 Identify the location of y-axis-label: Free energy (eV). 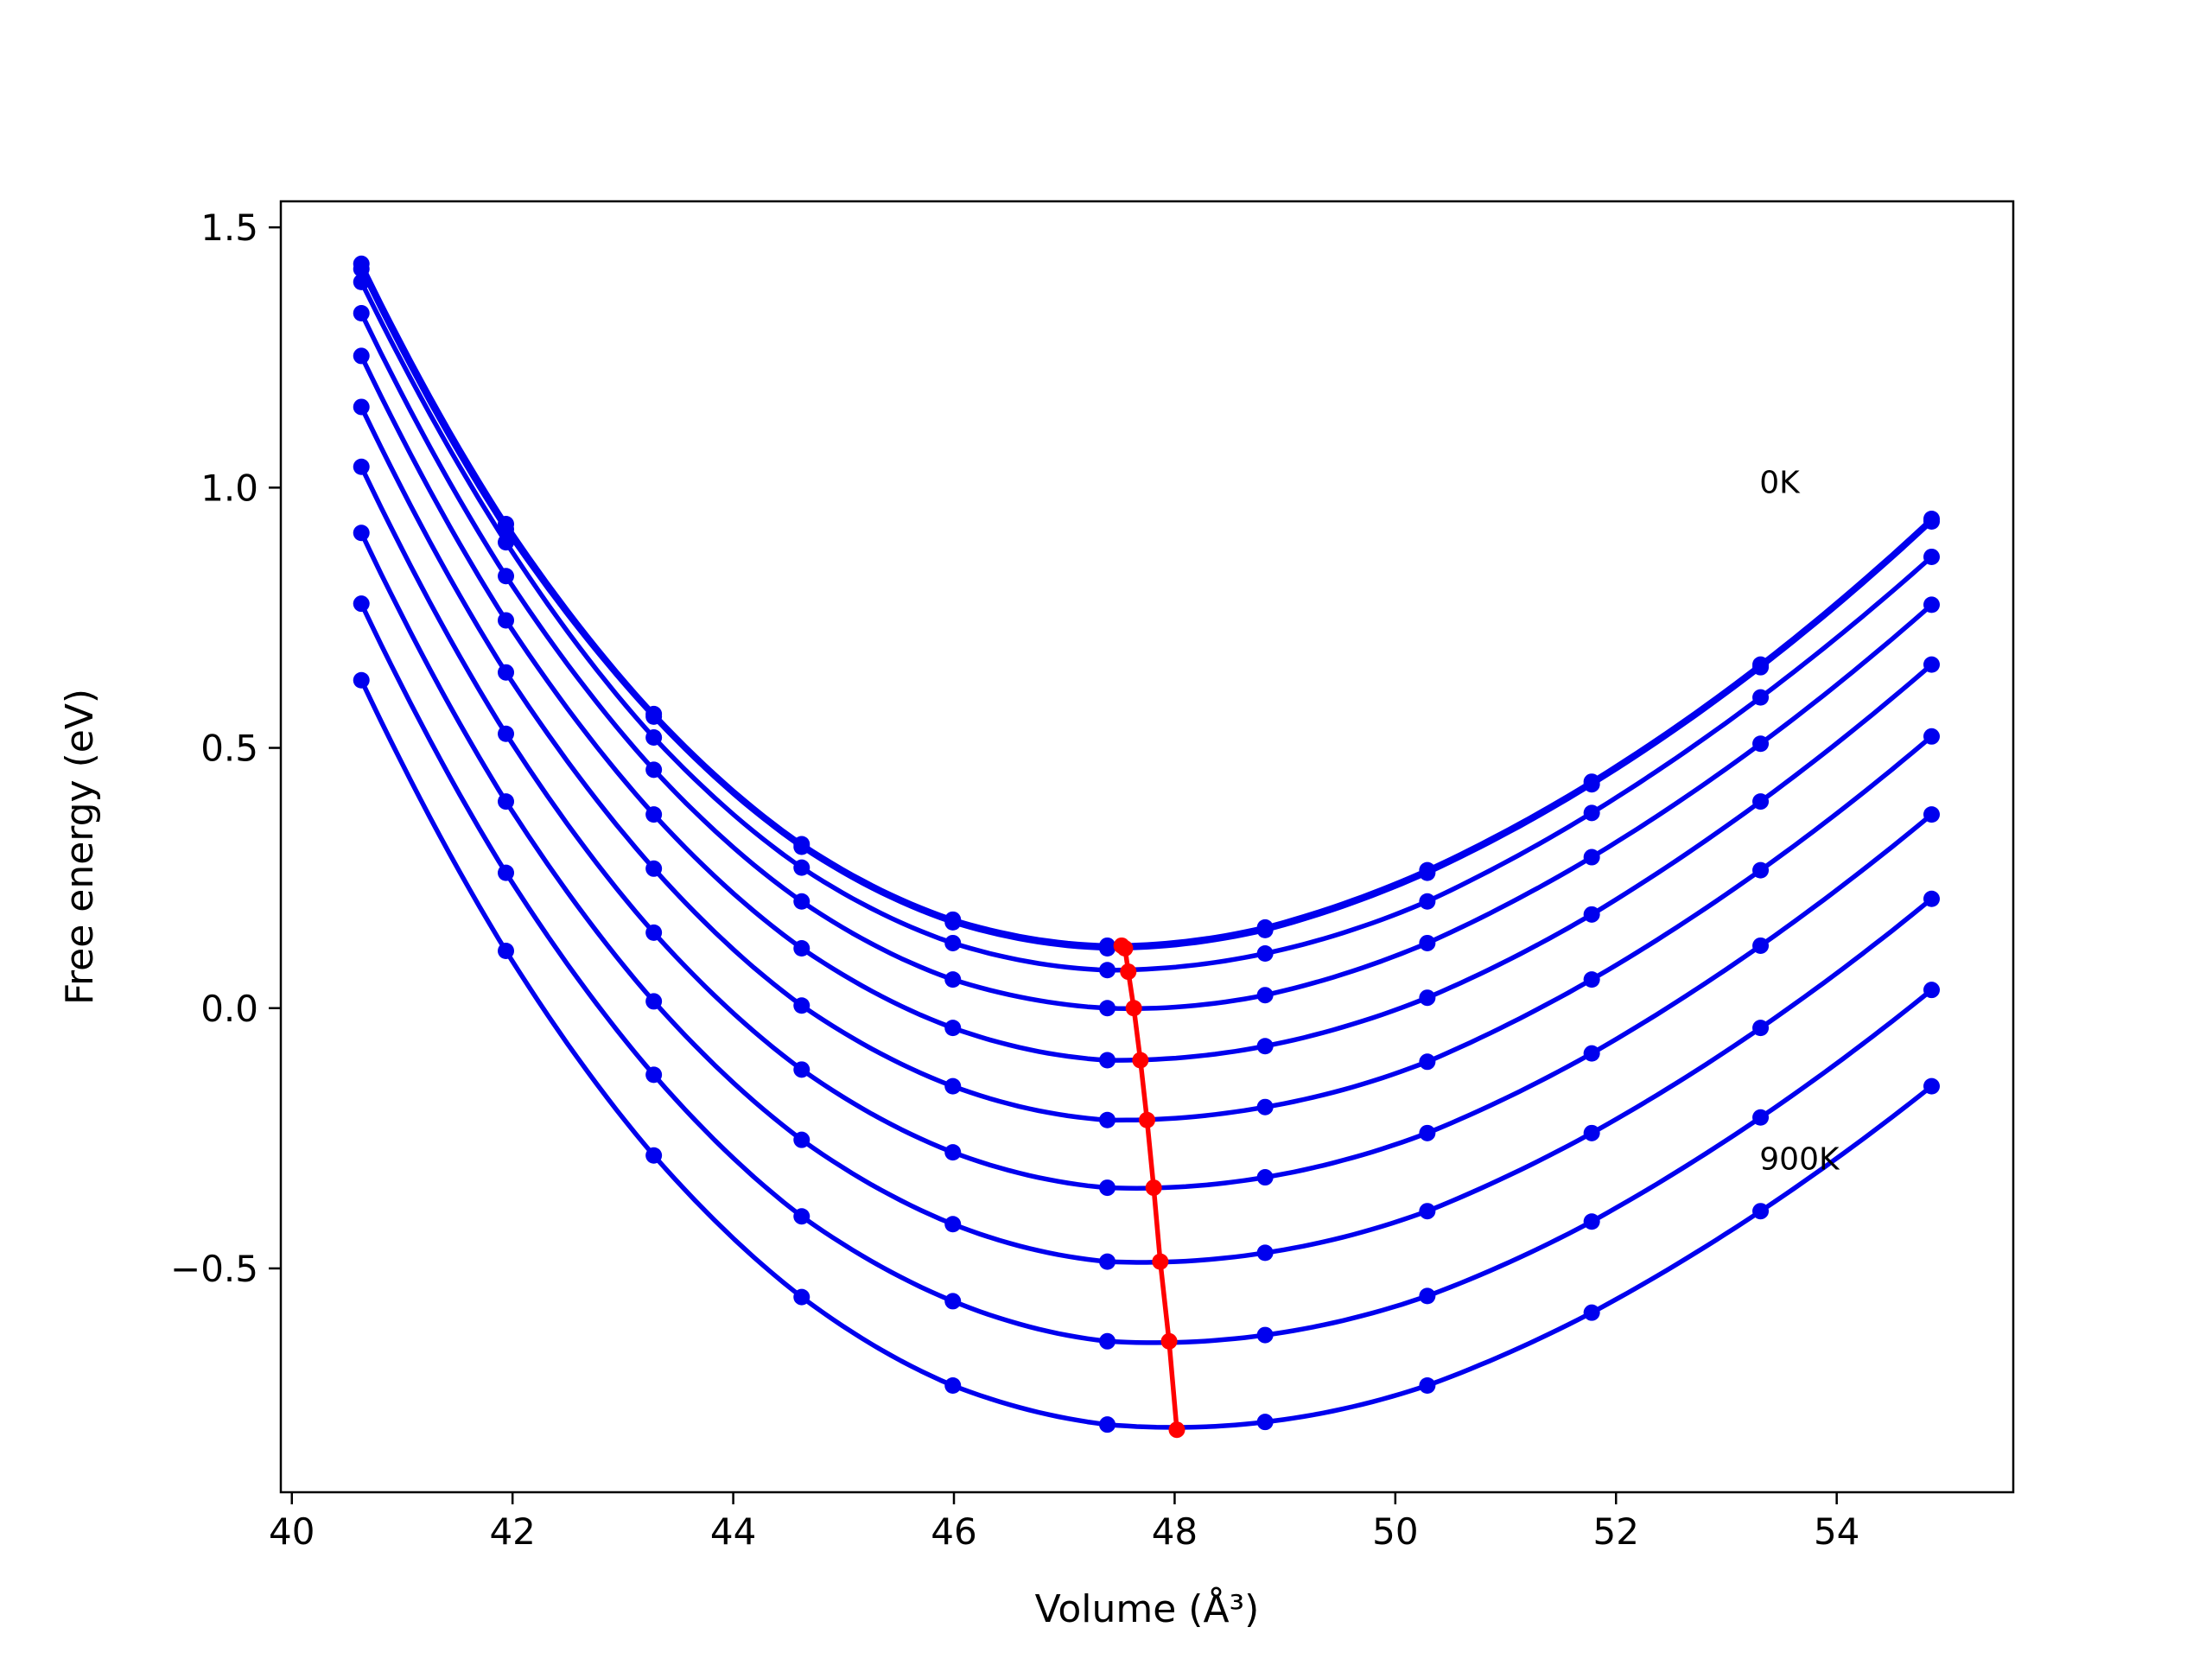
(80, 847).